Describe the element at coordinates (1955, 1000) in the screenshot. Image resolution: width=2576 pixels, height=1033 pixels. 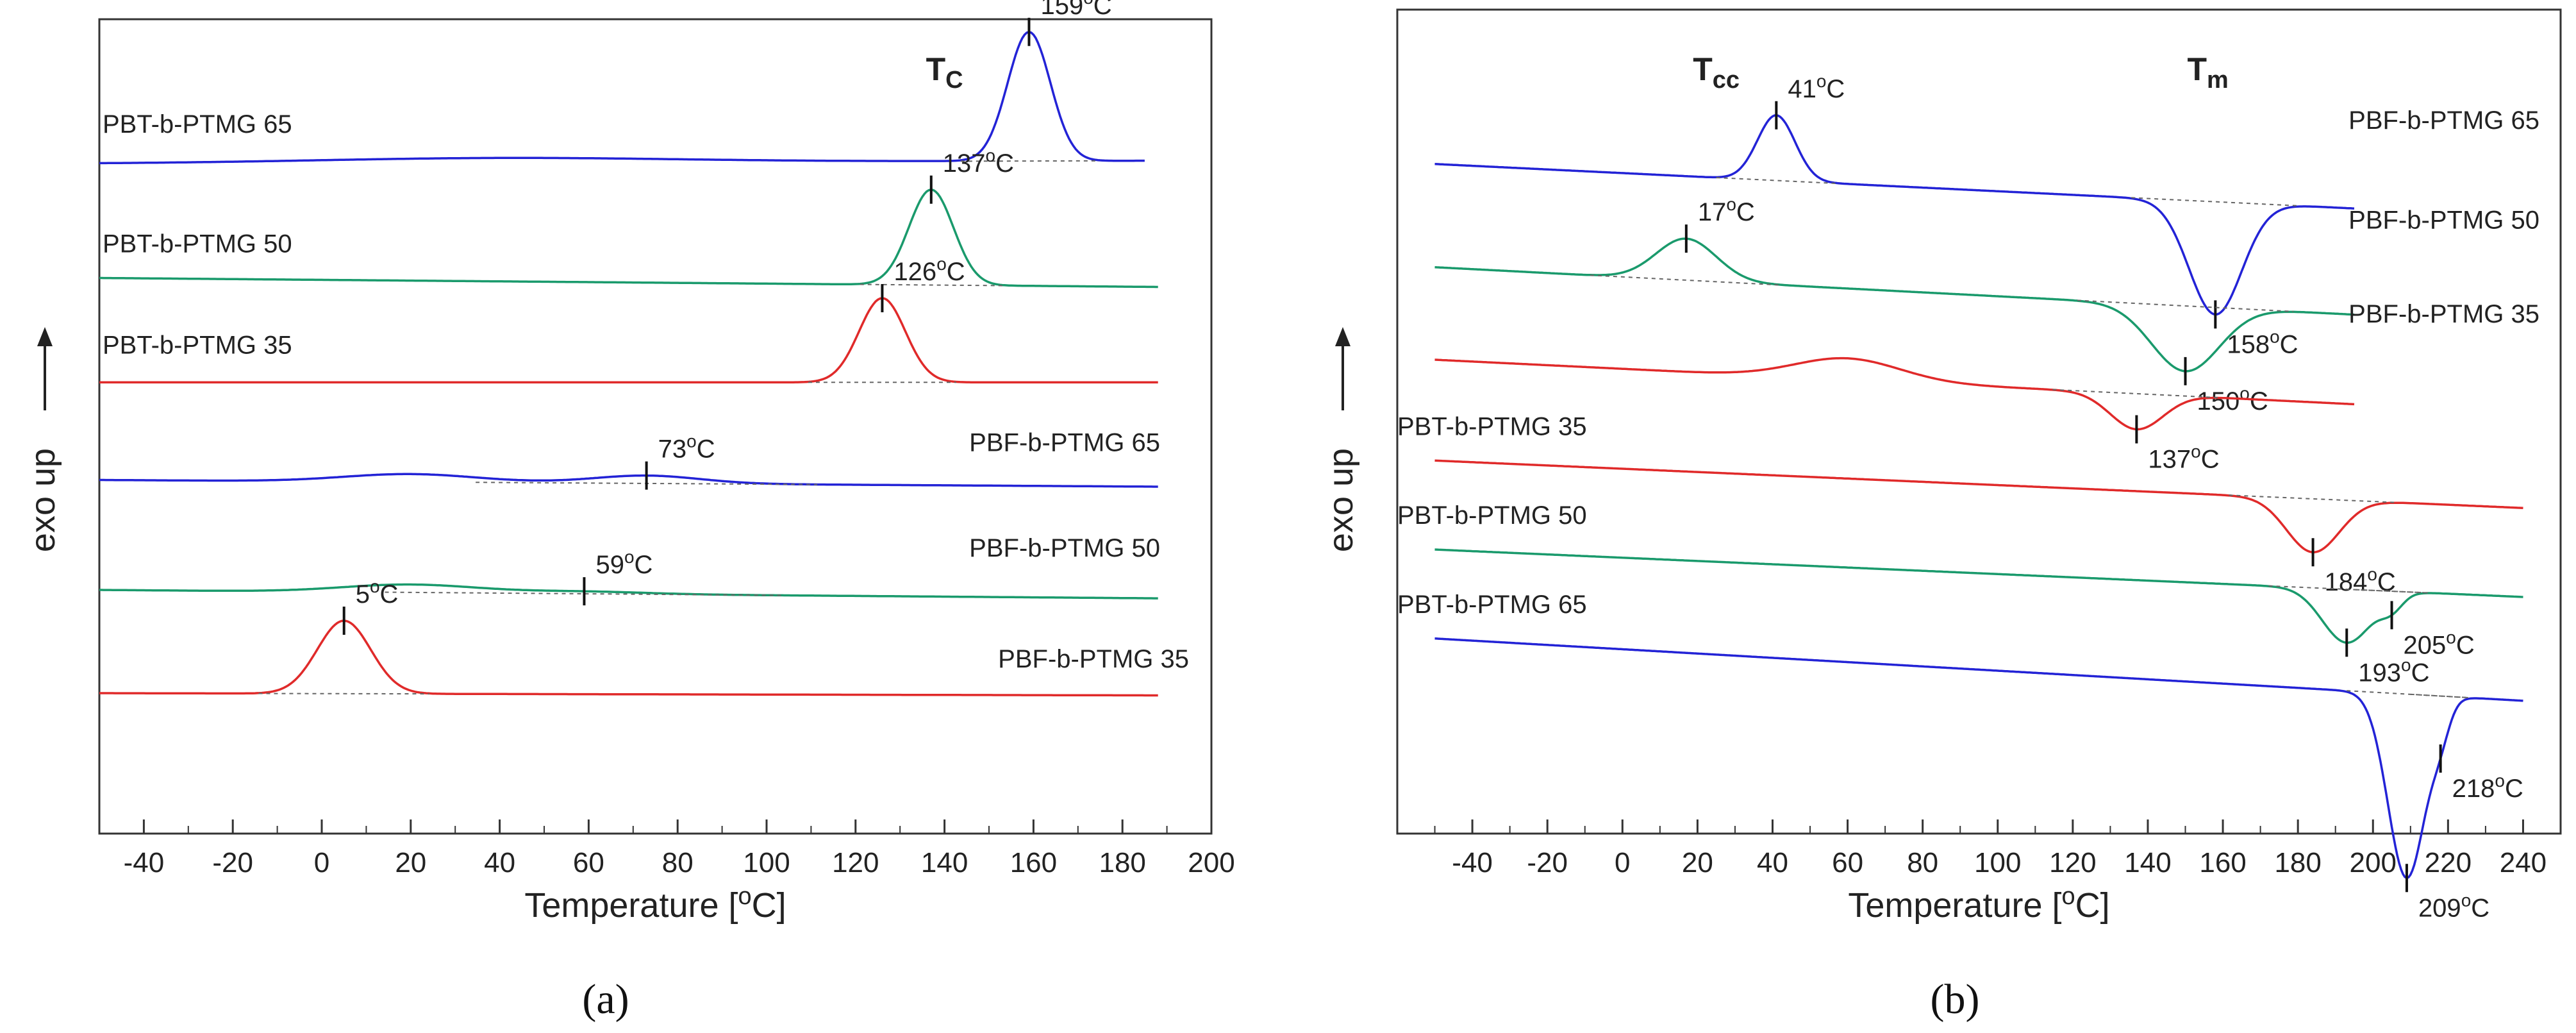
I see `panel-label: (b)` at that location.